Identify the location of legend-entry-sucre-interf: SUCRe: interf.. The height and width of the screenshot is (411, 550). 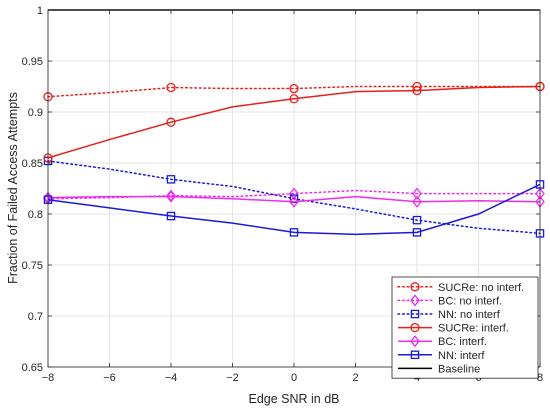
(453, 329).